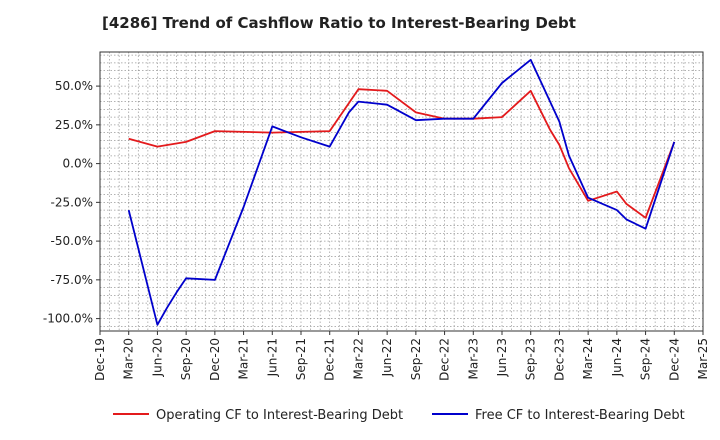 This screenshot has height=440, width=720. Describe the element at coordinates (502, 357) in the screenshot. I see `x-tick-label: Jun-23` at that location.